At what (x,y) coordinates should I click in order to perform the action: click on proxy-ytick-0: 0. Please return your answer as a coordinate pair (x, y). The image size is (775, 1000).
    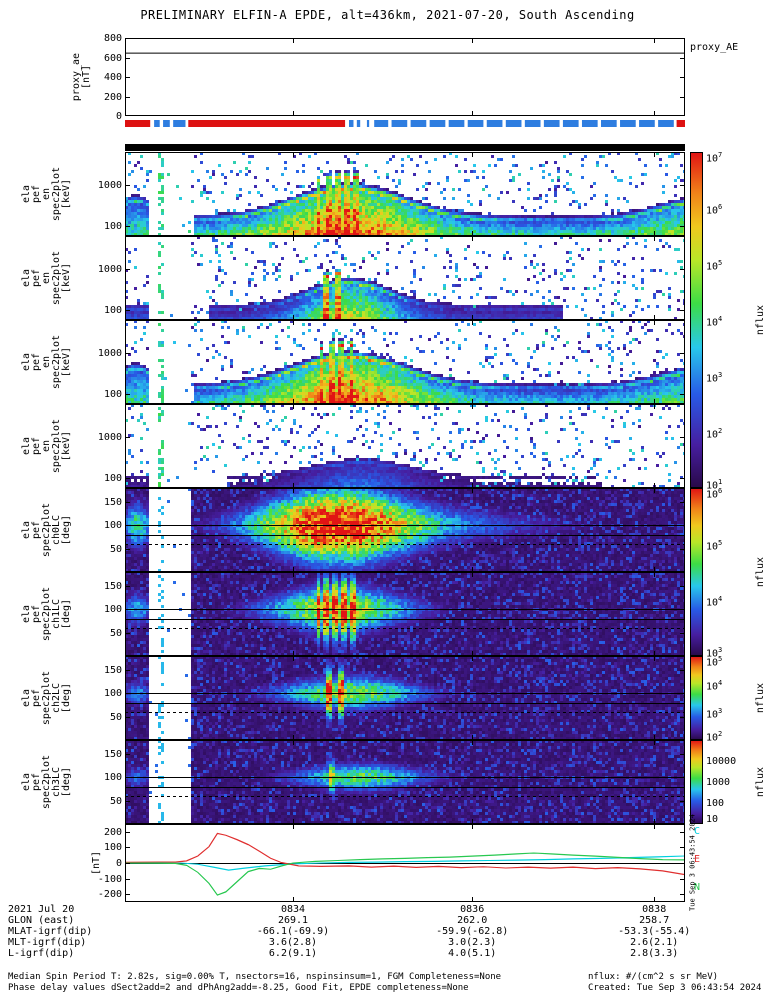
    Looking at the image, I should click on (118, 116).